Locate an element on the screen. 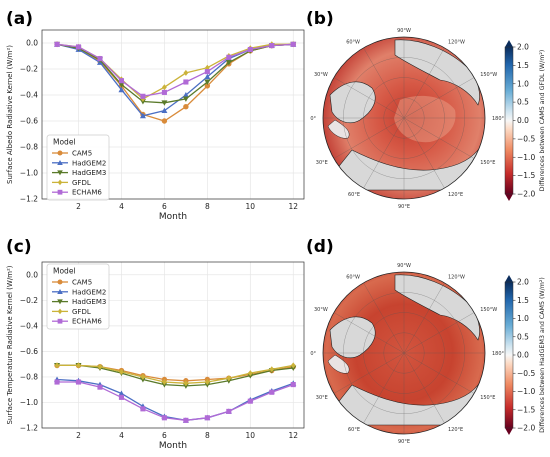  chart-c-ytick-label: −0.2 is located at coordinates (29, 300).